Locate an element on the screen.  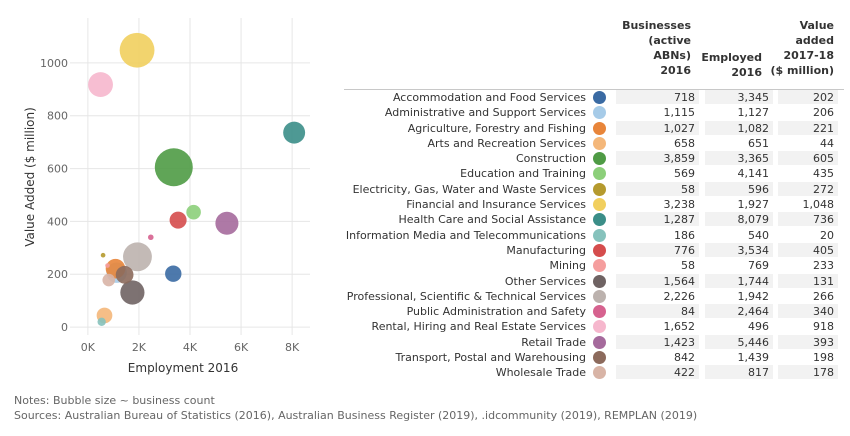
value-added-cell: 1,048 is located at coordinates (808, 204).